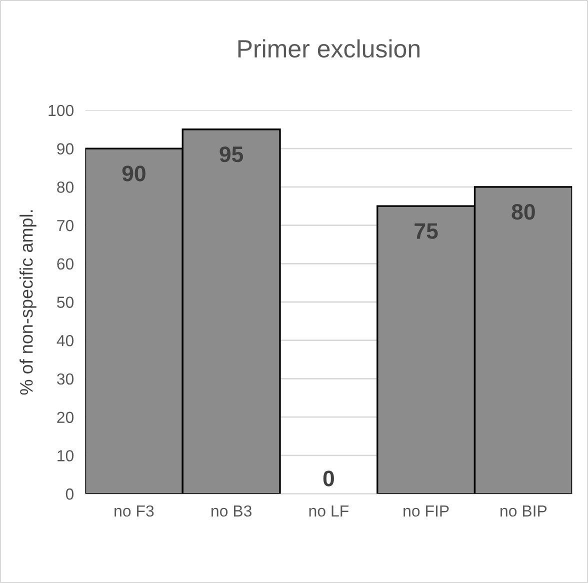 The image size is (588, 583). Describe the element at coordinates (65, 379) in the screenshot. I see `y-tick-label: 30` at that location.